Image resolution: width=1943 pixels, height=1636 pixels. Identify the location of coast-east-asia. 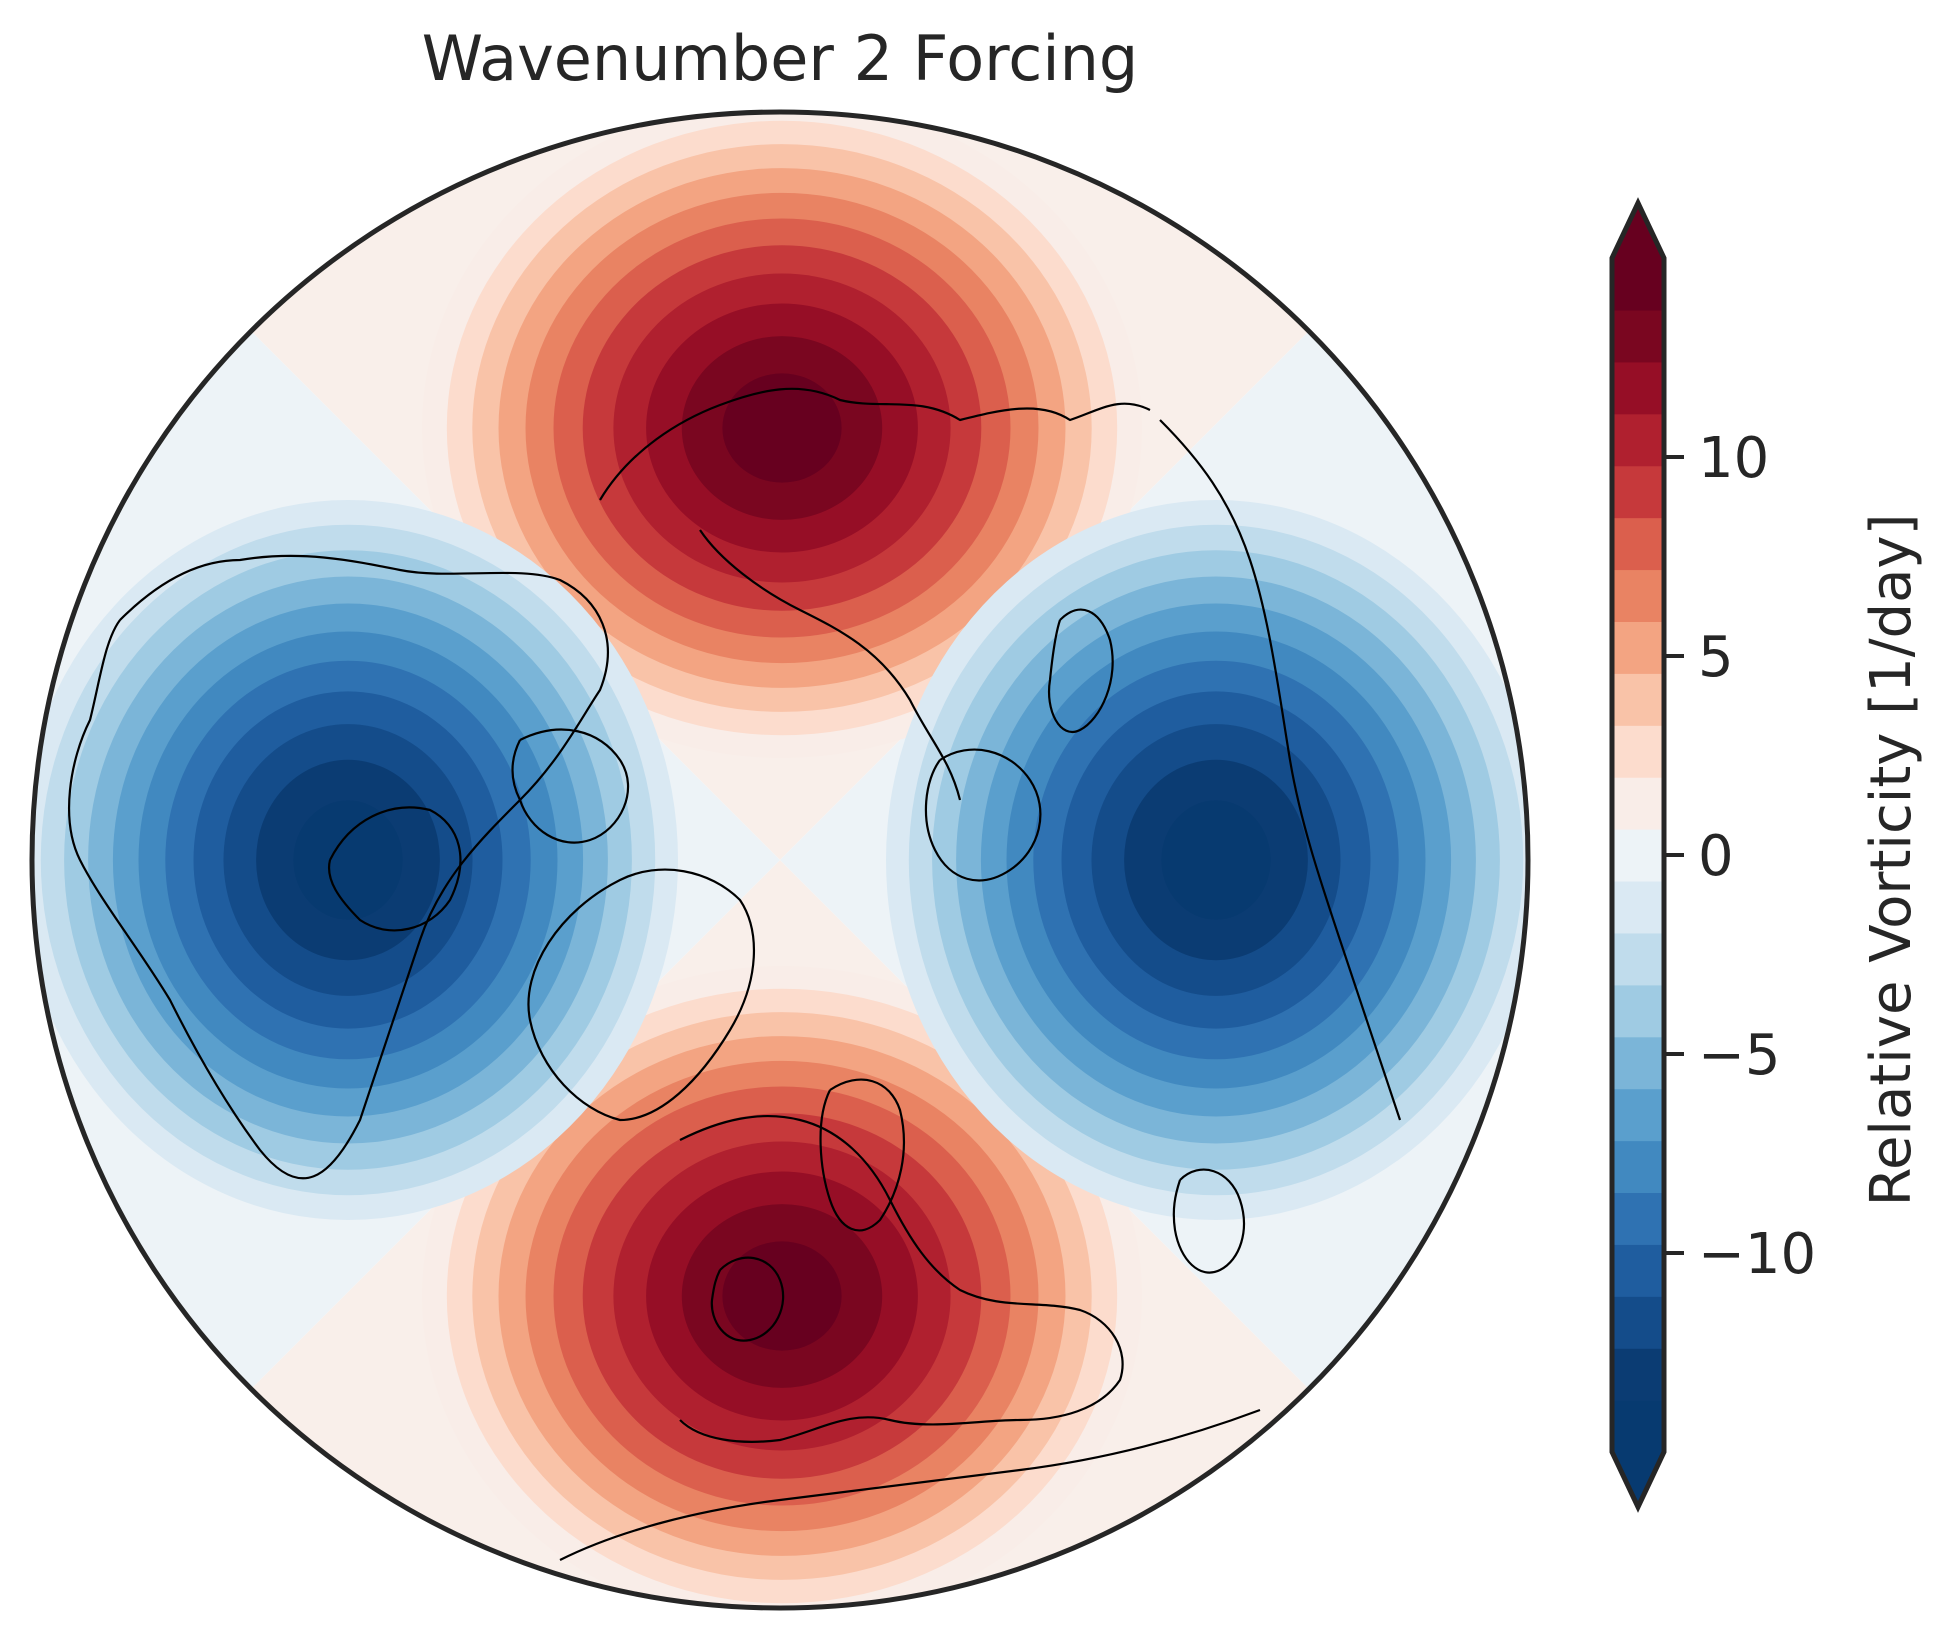
(1280, 770).